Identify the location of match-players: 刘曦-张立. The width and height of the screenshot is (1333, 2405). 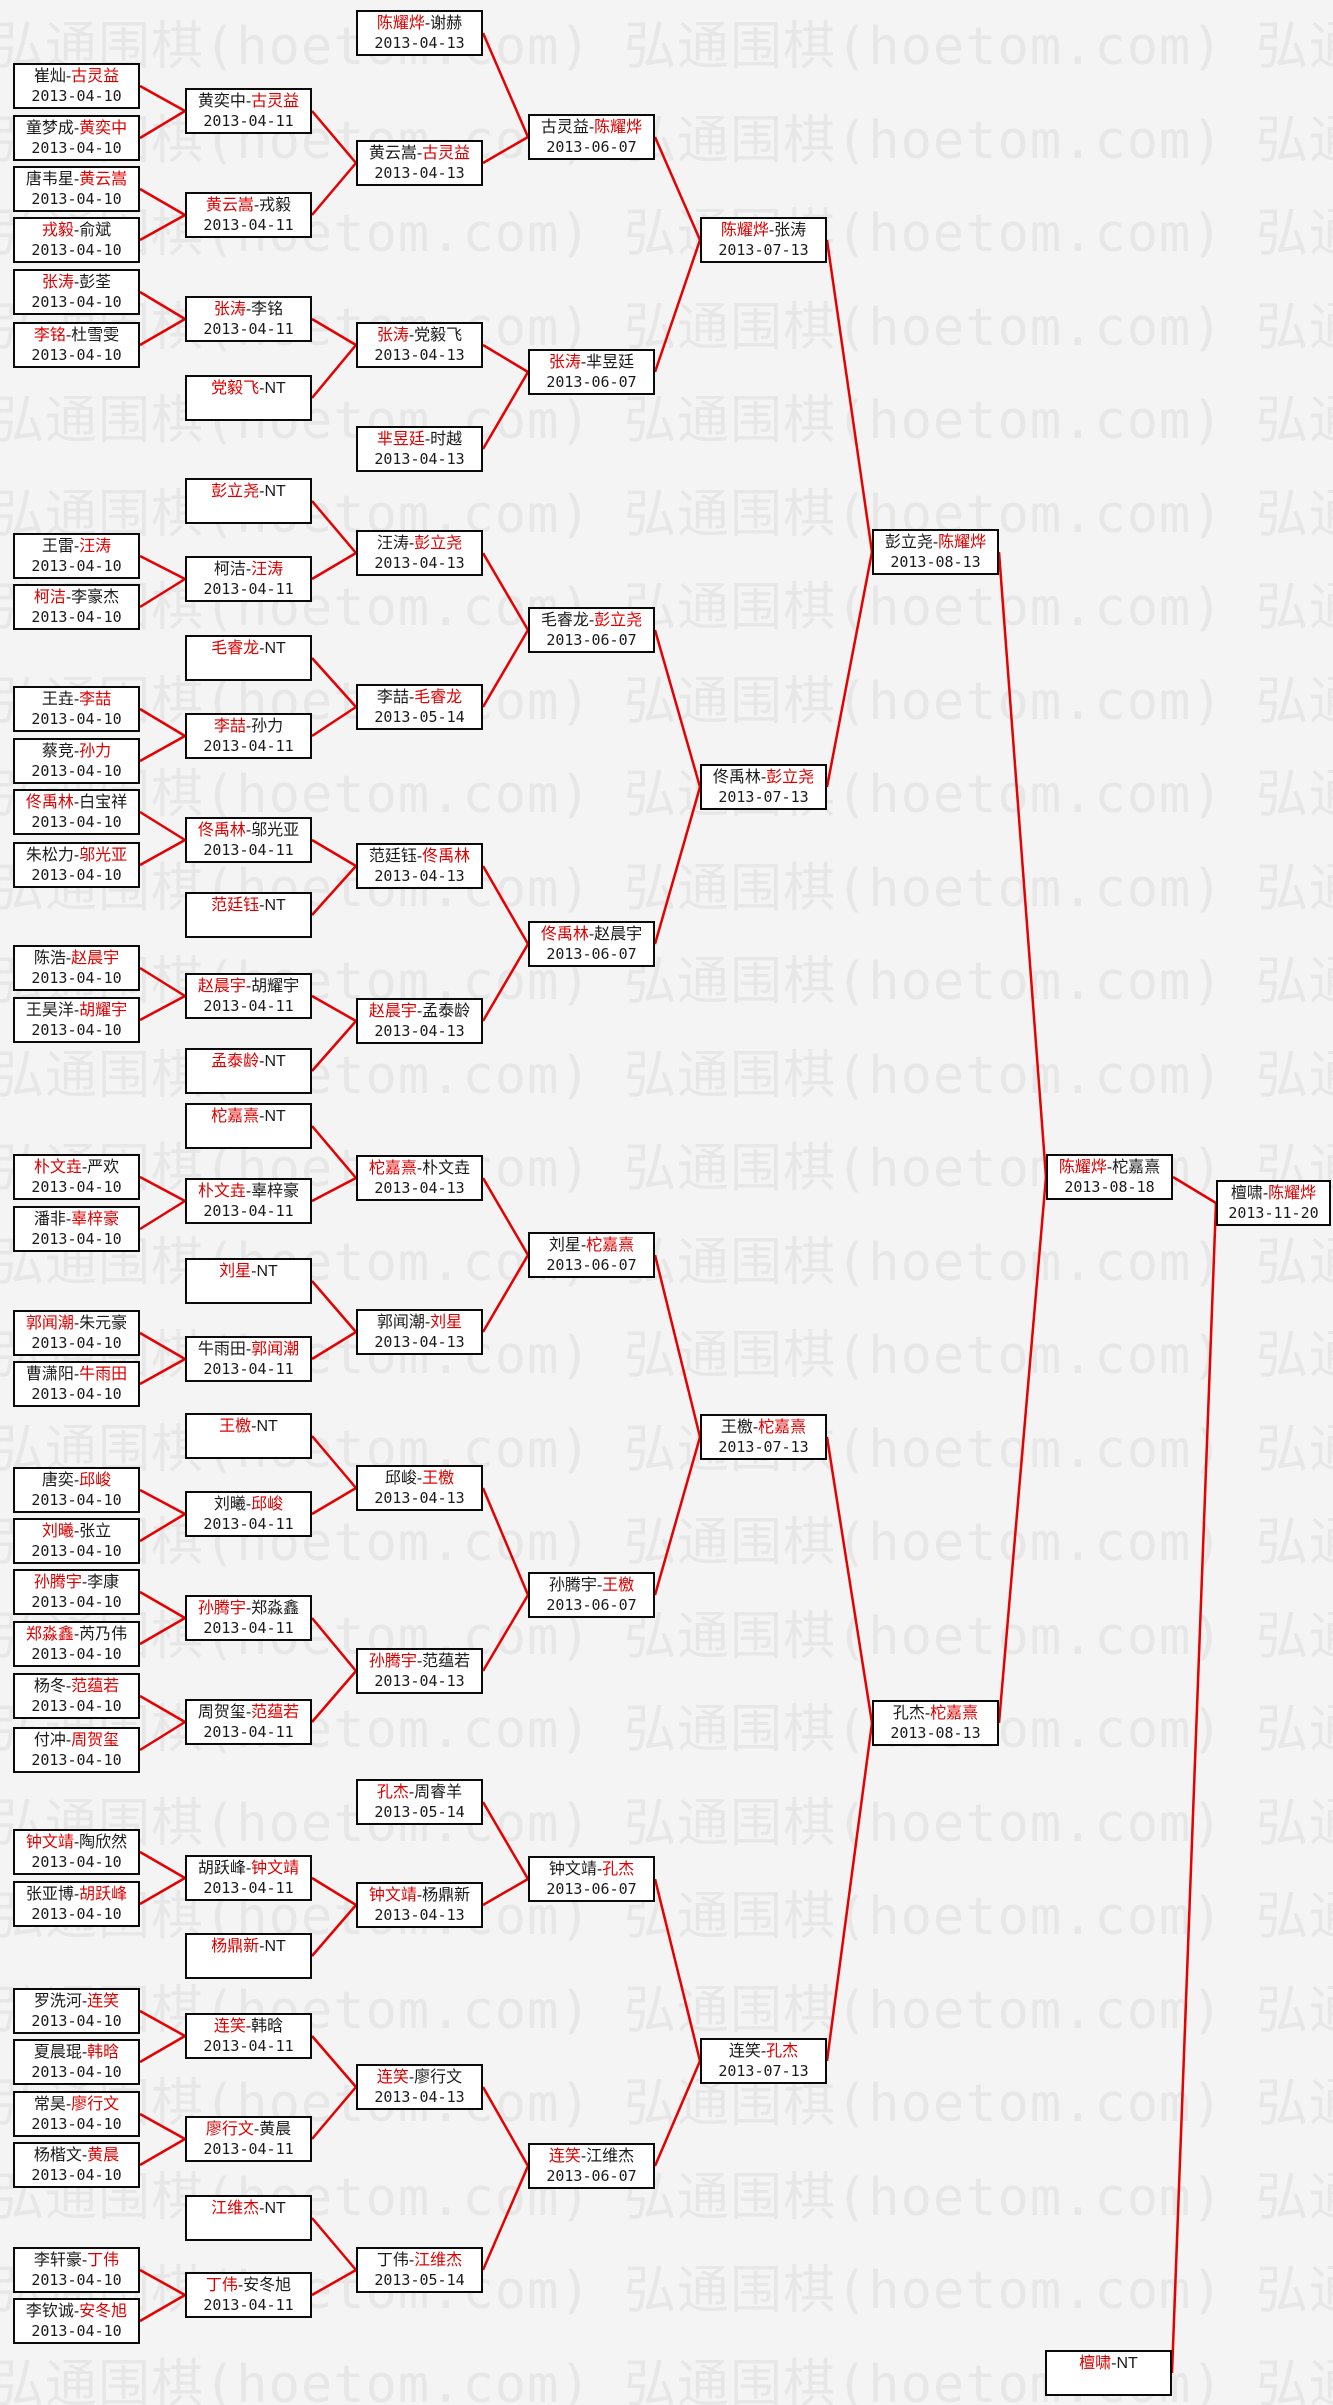
(76, 1531).